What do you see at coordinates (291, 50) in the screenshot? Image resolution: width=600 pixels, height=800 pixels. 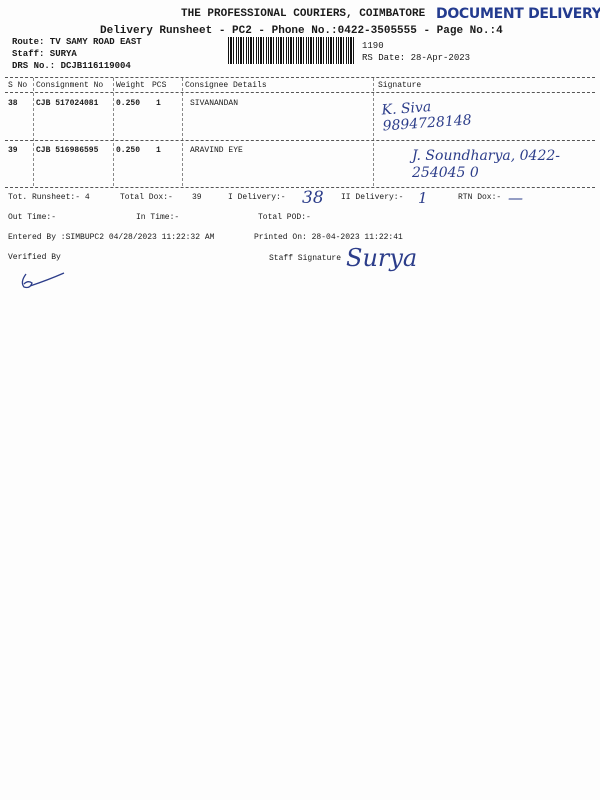 I see `barcode` at bounding box center [291, 50].